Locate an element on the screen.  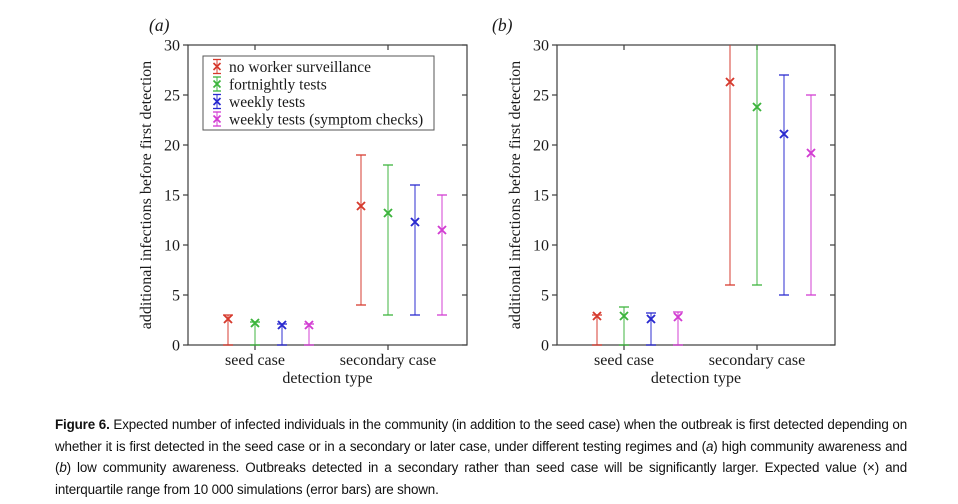
caption-segment: Figure 6. is located at coordinates (84, 425).